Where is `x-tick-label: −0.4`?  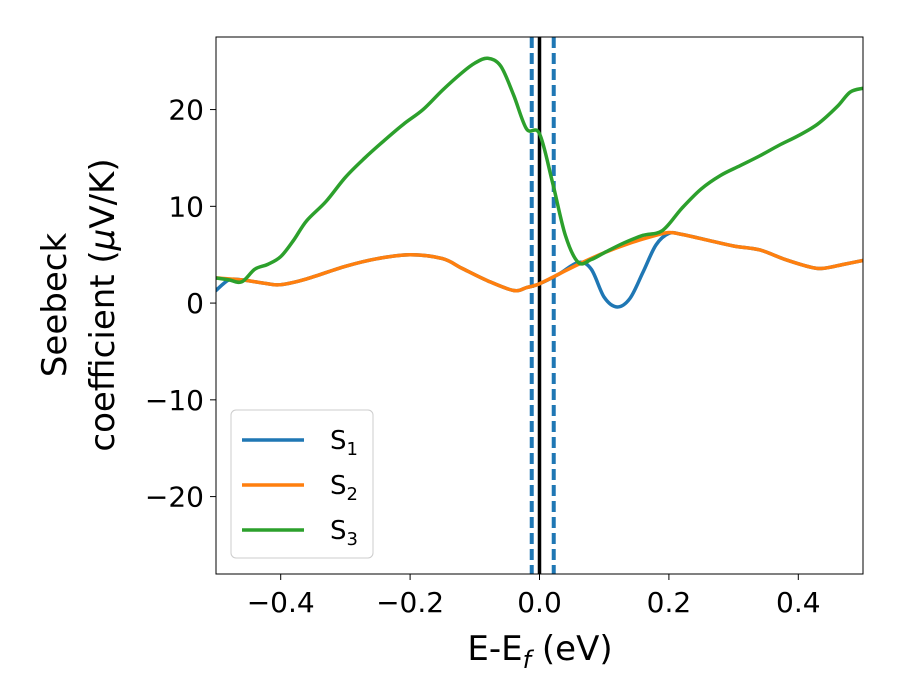
x-tick-label: −0.4 is located at coordinates (281, 602).